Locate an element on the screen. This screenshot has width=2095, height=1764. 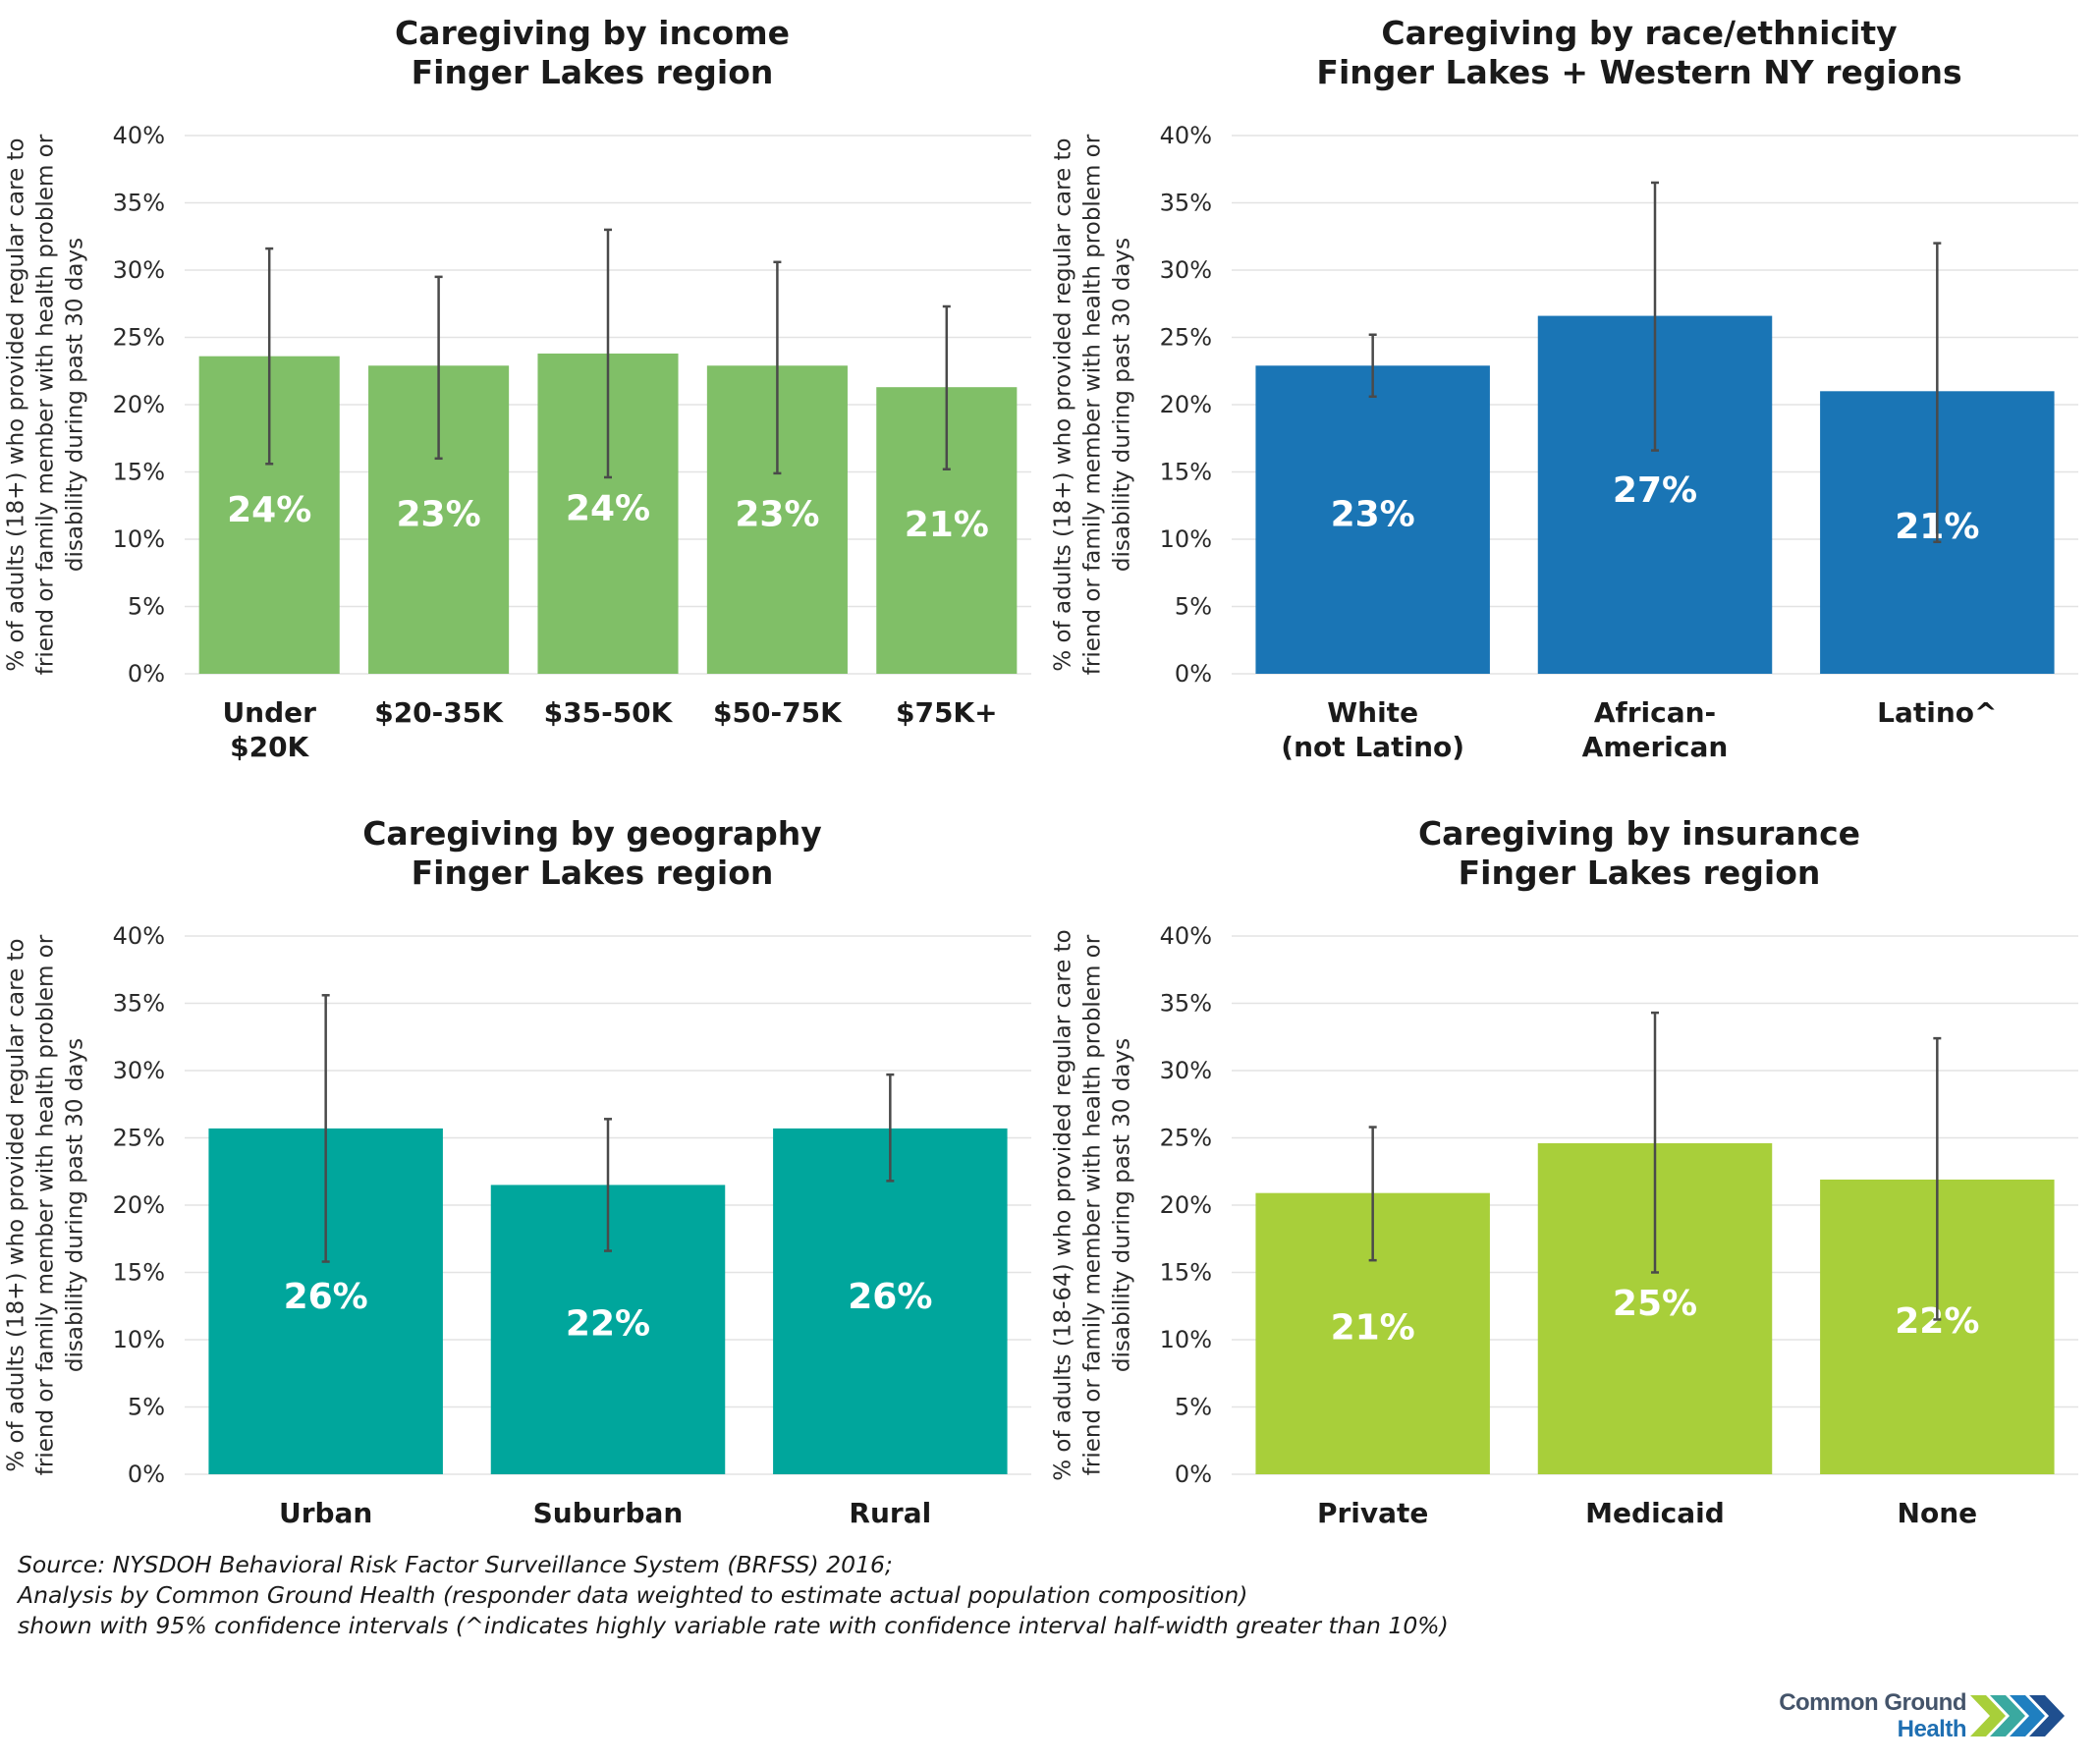
x-tick-label-line: African- is located at coordinates (1655, 712).